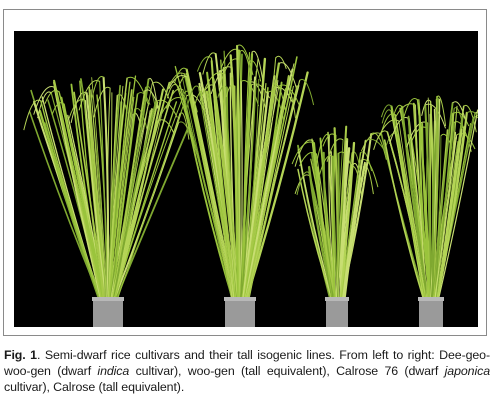  I want to click on figure-label: Fig. 1, so click(20, 355).